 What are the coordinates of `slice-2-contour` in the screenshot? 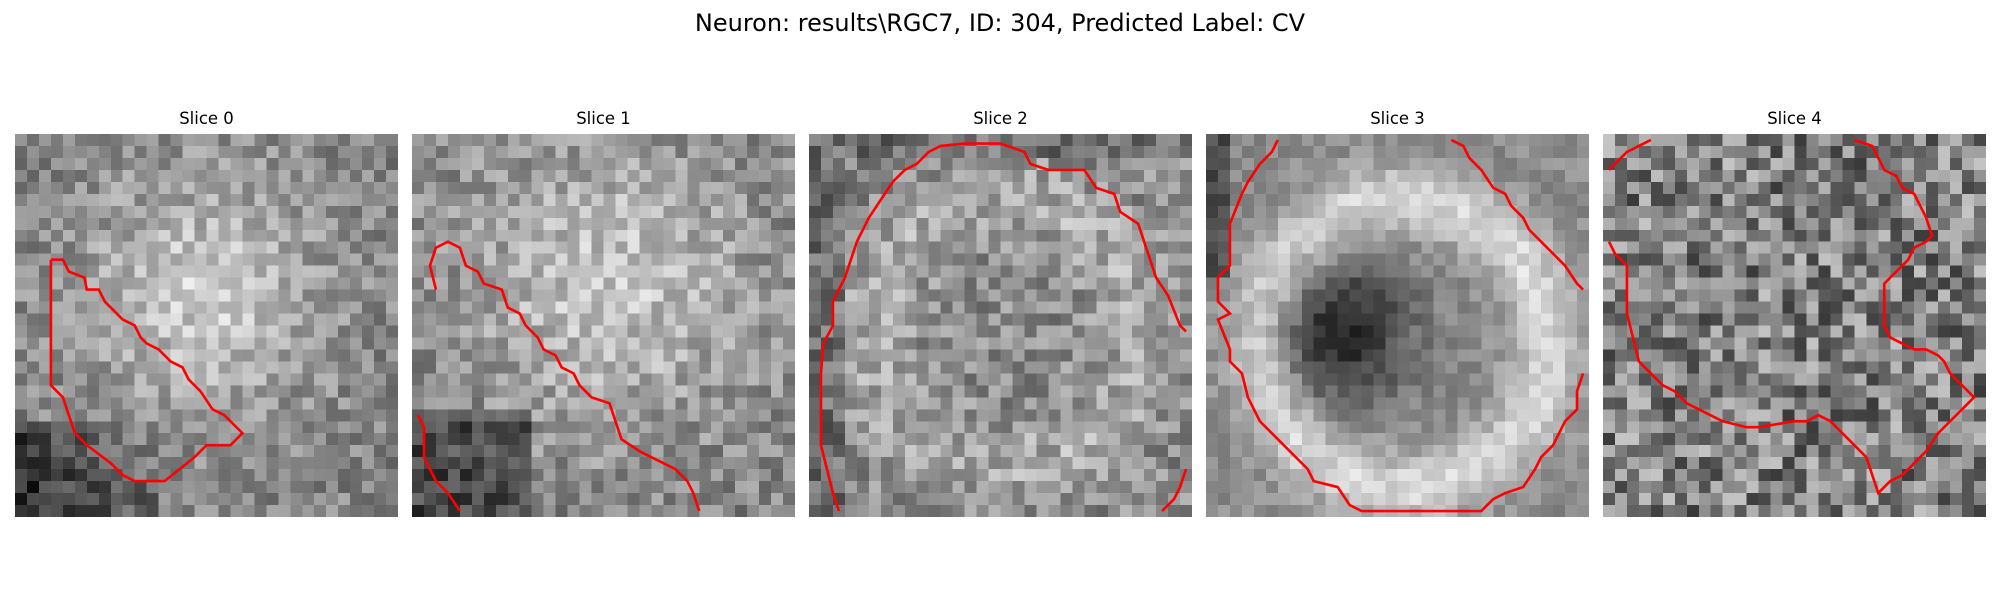 It's located at (1003, 327).